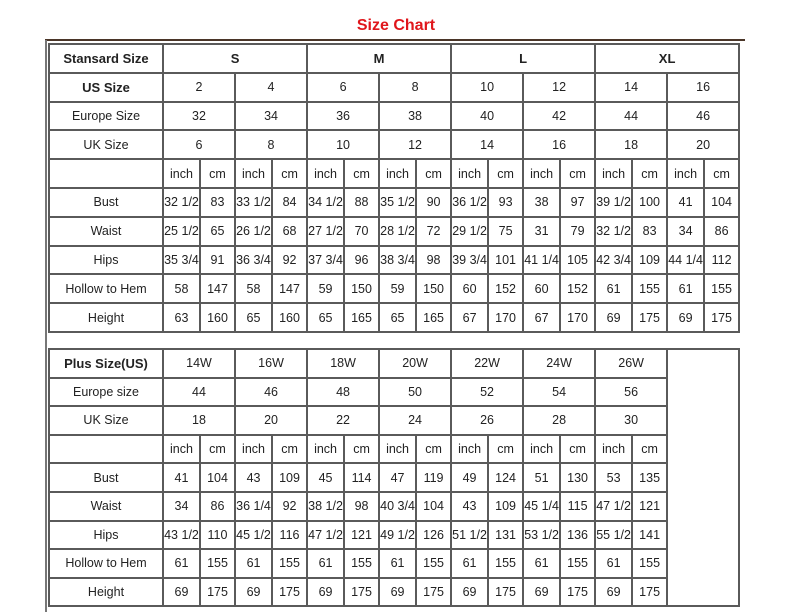 The height and width of the screenshot is (612, 802). What do you see at coordinates (106, 173) in the screenshot?
I see `row-label` at bounding box center [106, 173].